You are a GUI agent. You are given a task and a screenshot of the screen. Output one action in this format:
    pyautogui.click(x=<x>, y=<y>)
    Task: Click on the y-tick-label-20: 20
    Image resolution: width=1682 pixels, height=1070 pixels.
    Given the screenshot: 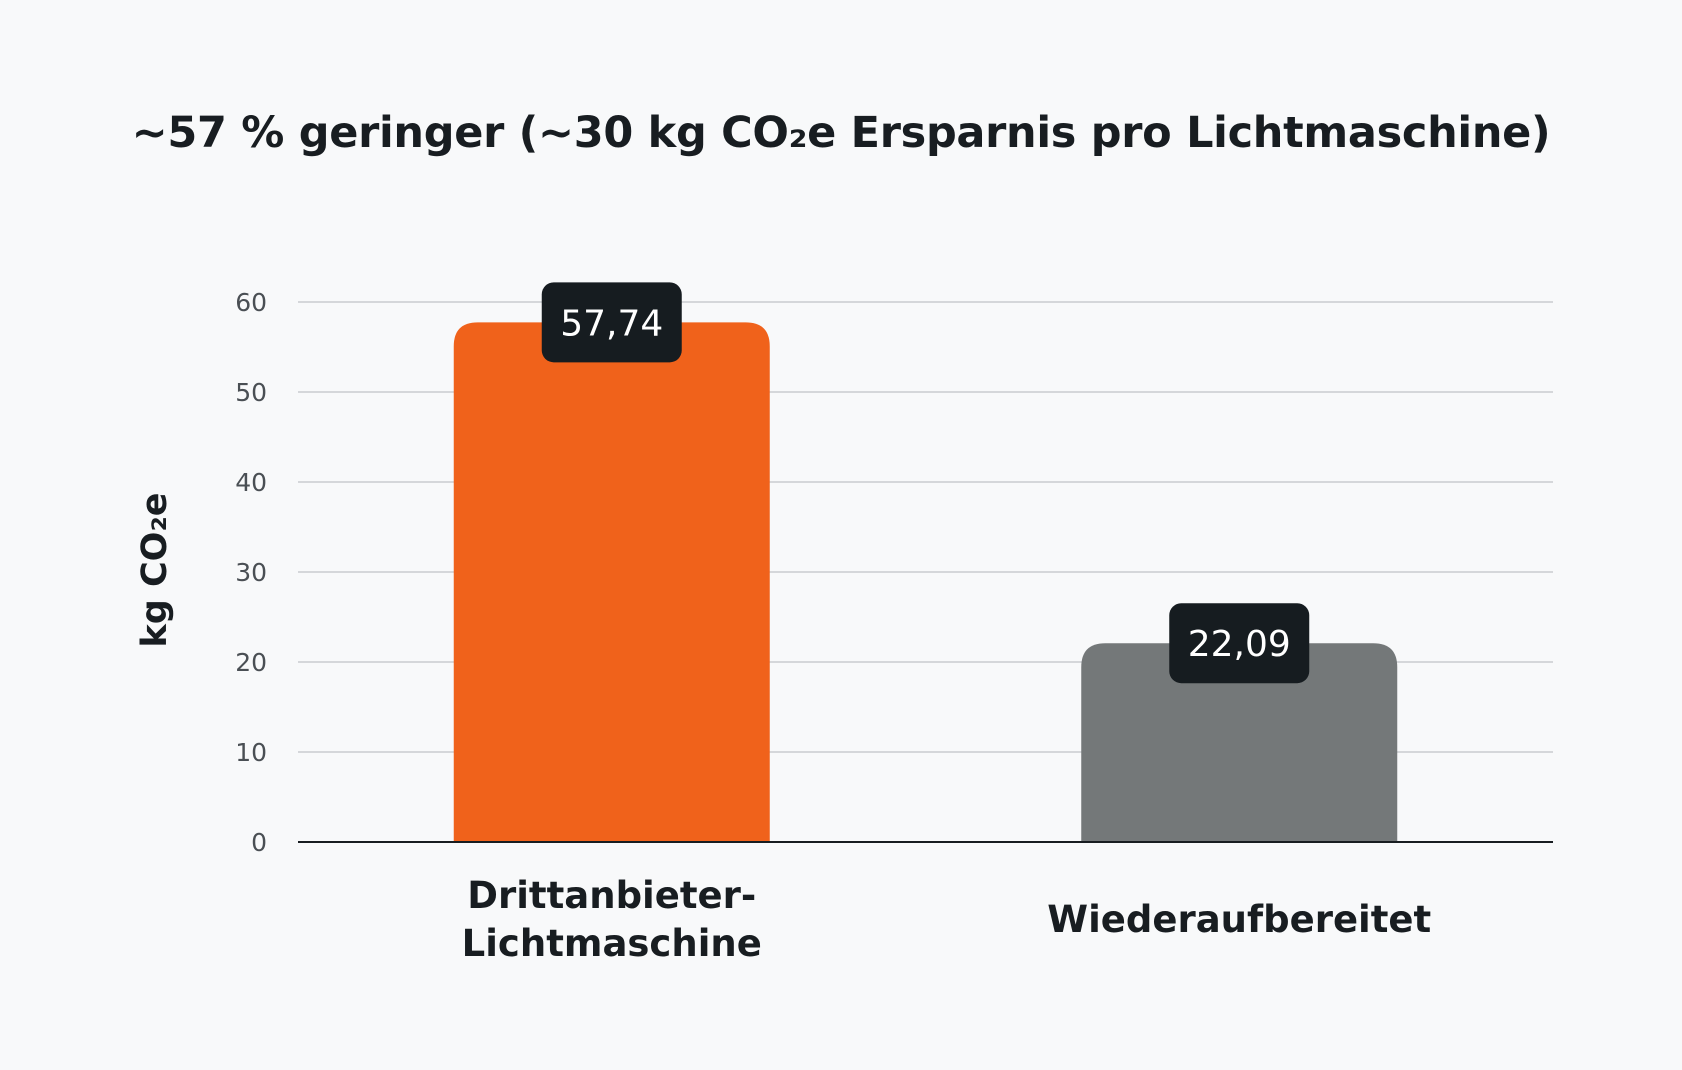 What is the action you would take?
    pyautogui.click(x=251, y=662)
    